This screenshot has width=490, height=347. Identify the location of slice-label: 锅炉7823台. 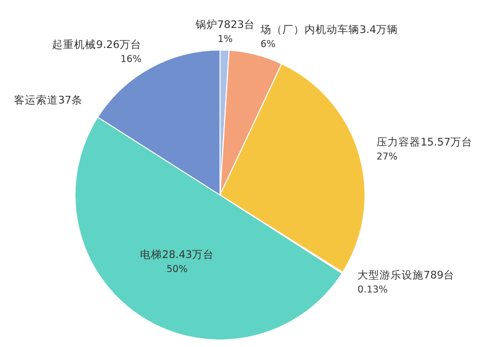
(224, 25).